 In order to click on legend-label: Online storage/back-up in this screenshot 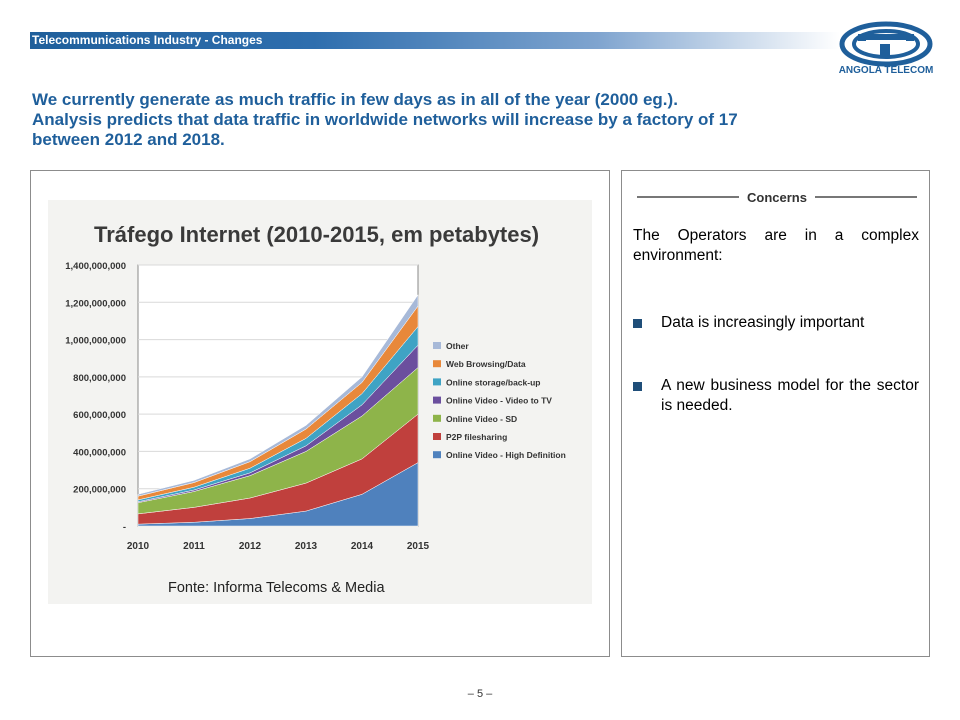, I will do `click(493, 382)`.